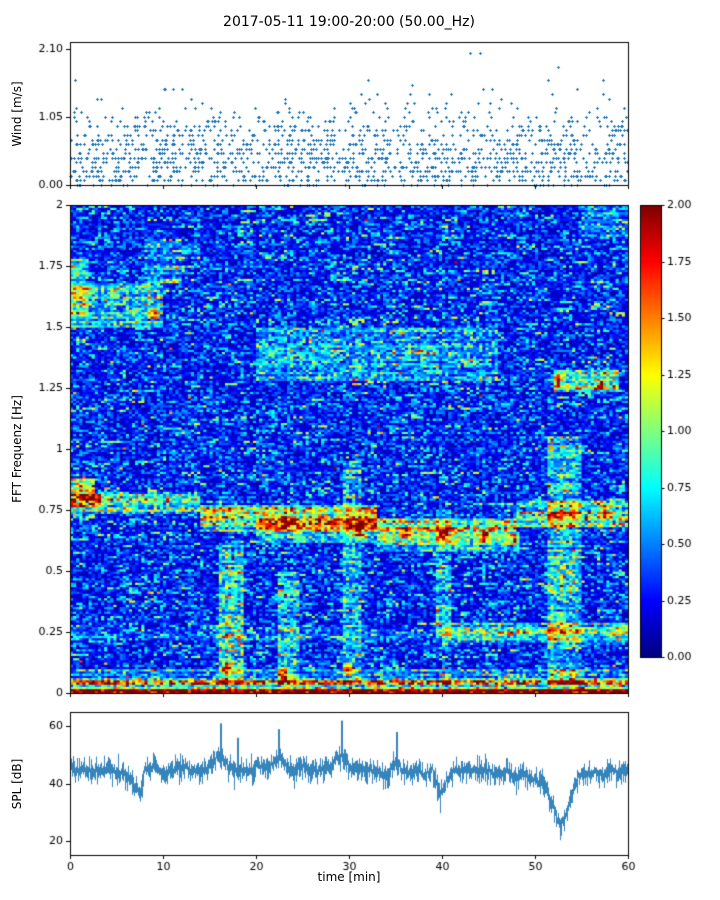 Image resolution: width=720 pixels, height=900 pixels. Describe the element at coordinates (17, 449) in the screenshot. I see `fft-y-axis-label: FFT Frequenz [Hz]` at that location.